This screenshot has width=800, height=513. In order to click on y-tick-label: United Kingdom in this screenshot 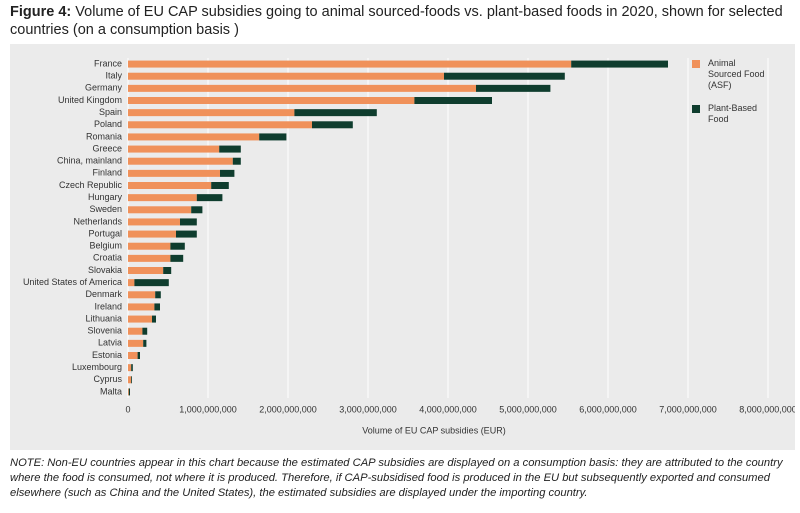, I will do `click(90, 100)`.